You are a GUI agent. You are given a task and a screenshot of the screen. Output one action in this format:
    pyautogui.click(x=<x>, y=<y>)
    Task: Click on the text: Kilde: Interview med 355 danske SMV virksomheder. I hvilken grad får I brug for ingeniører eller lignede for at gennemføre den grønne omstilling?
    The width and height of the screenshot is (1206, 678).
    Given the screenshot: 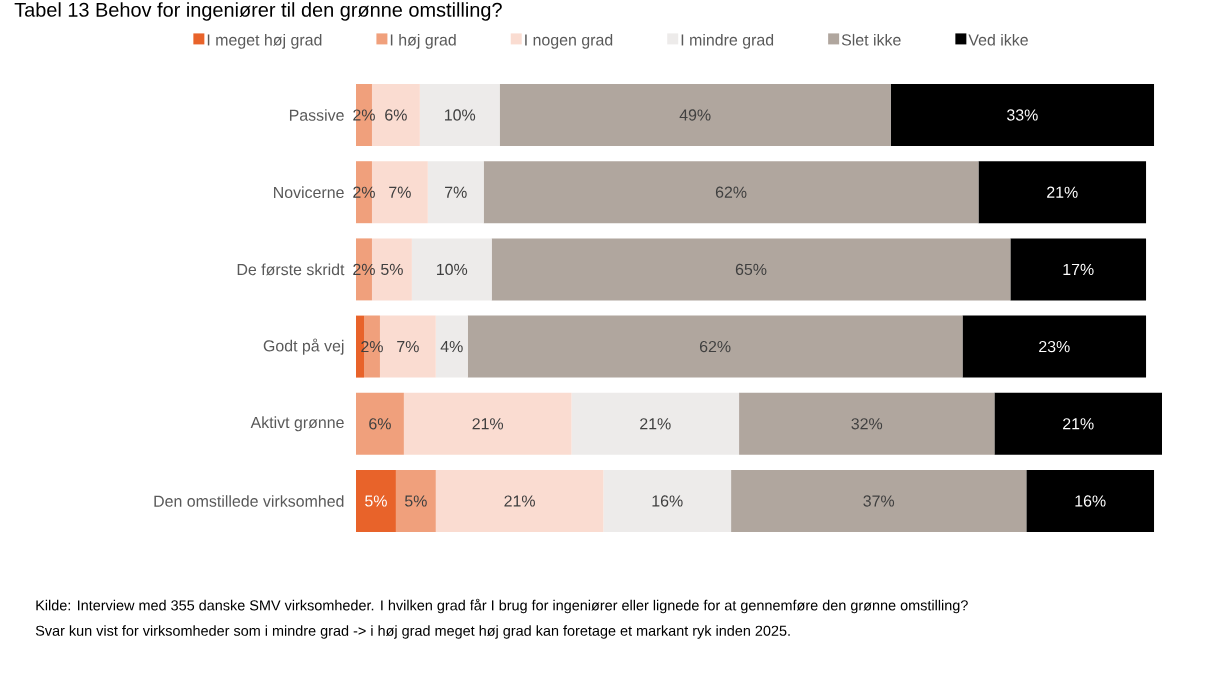 What is the action you would take?
    pyautogui.click(x=502, y=606)
    